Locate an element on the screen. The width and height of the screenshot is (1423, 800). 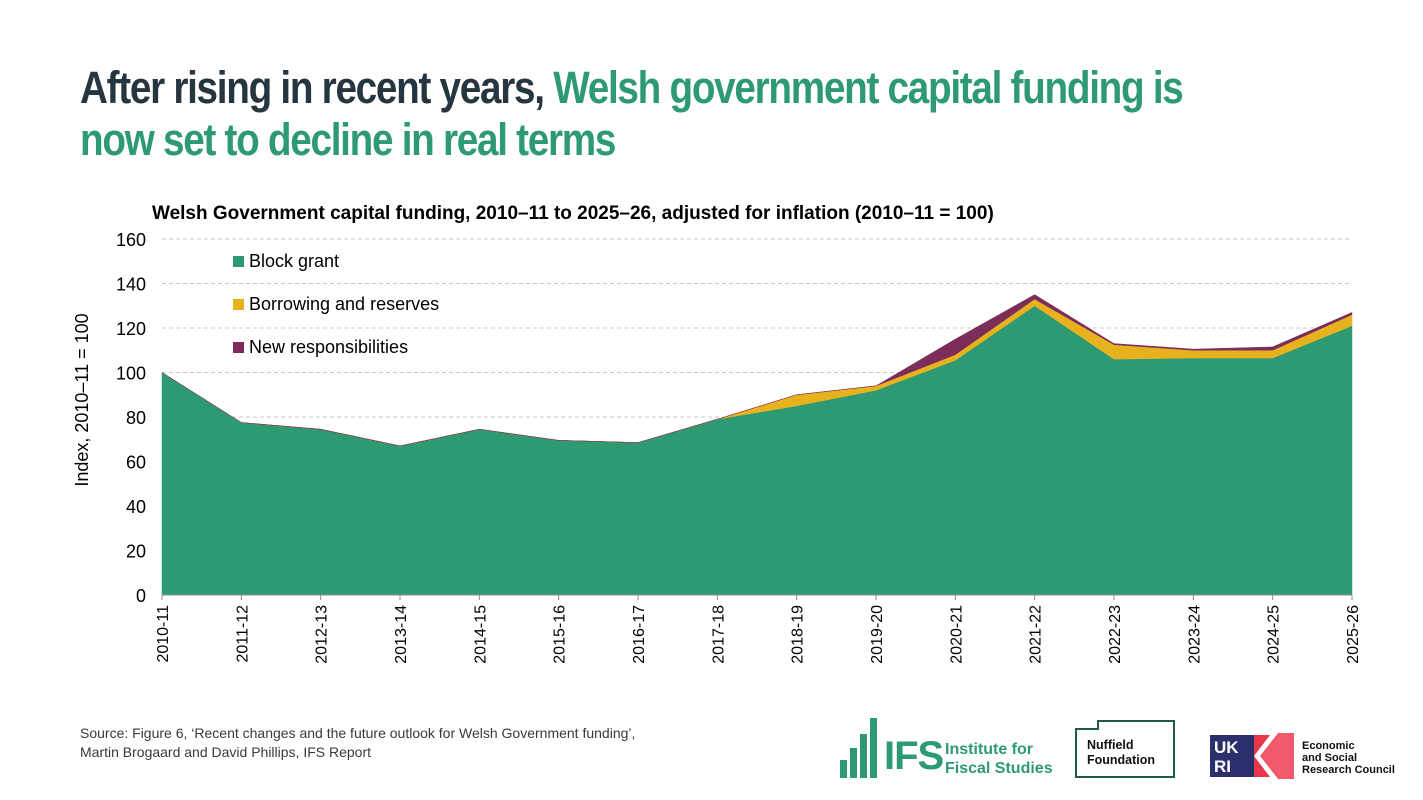
x-tick-label: 2021-22 is located at coordinates (1036, 634).